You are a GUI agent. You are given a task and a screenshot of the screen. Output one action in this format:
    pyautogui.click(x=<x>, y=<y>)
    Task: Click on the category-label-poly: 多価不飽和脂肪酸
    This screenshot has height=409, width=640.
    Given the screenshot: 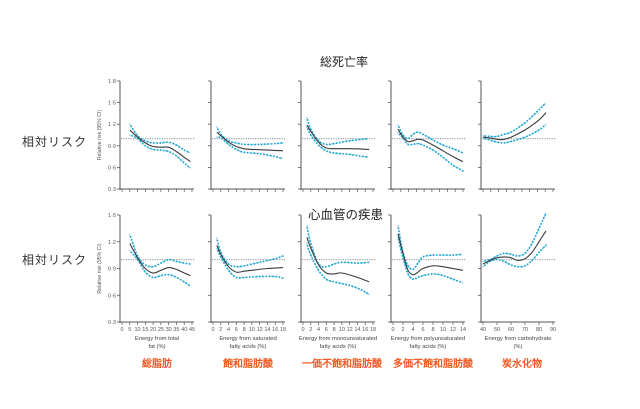 What is the action you would take?
    pyautogui.click(x=433, y=364)
    